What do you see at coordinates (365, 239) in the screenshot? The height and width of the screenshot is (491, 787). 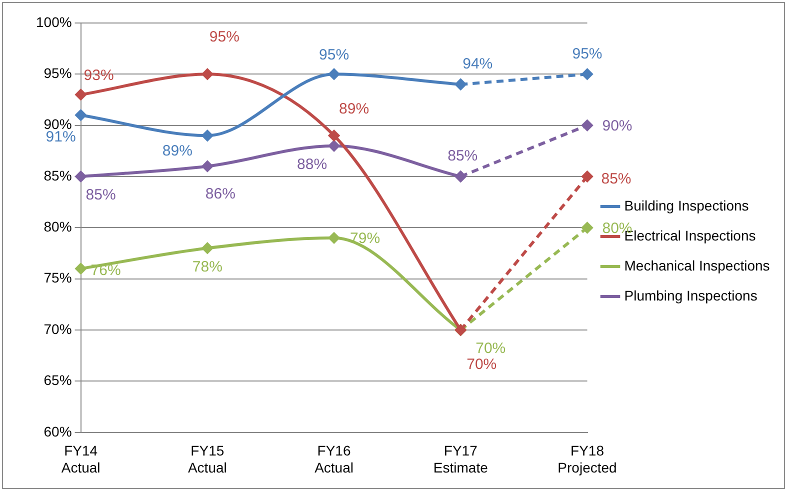 I see `data-label: 79%` at bounding box center [365, 239].